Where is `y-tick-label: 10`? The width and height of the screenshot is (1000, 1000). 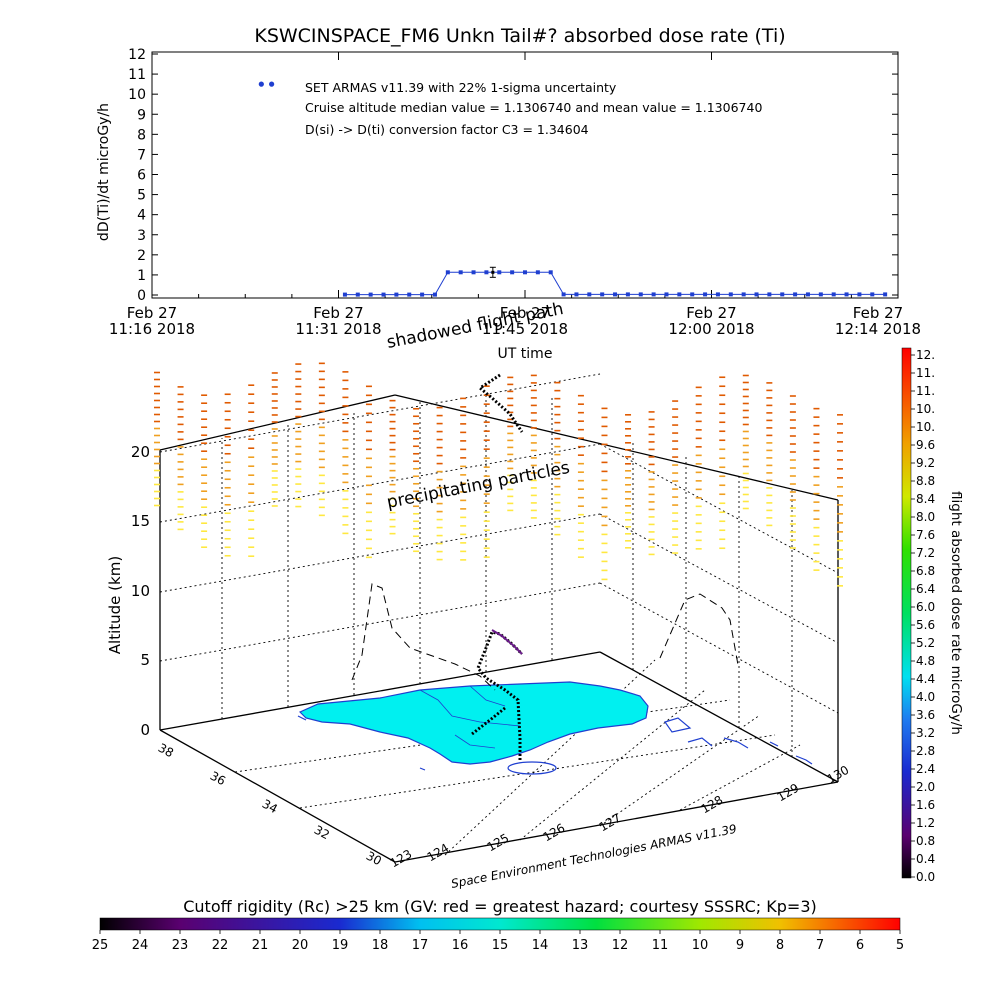 y-tick-label: 10 is located at coordinates (137, 95).